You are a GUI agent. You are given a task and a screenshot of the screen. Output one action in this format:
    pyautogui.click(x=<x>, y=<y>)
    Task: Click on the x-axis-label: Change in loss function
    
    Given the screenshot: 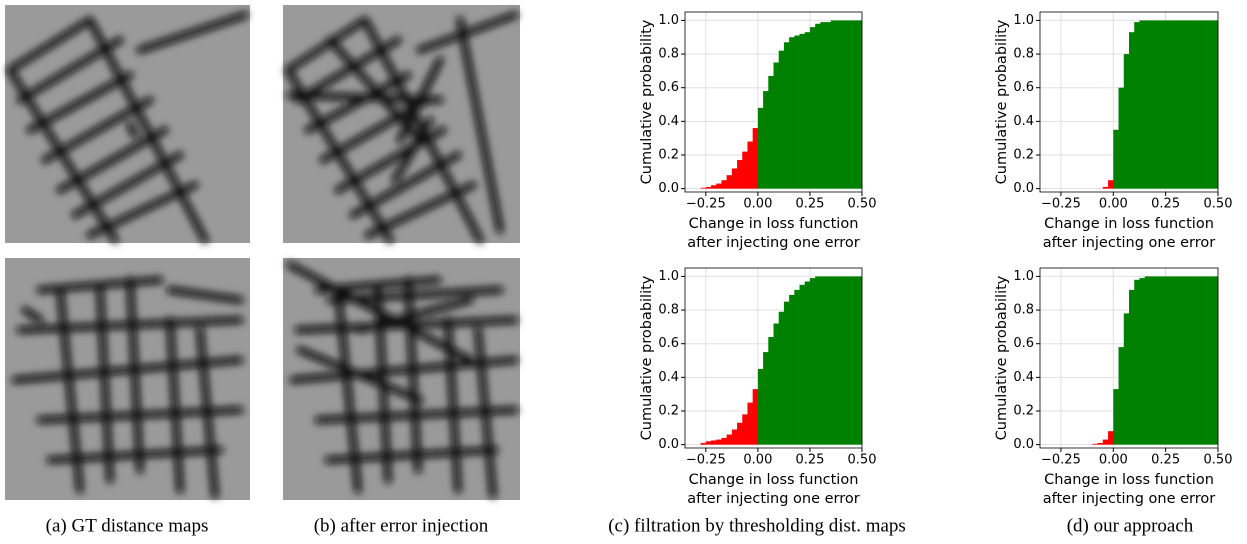 What is the action you would take?
    pyautogui.click(x=1129, y=480)
    